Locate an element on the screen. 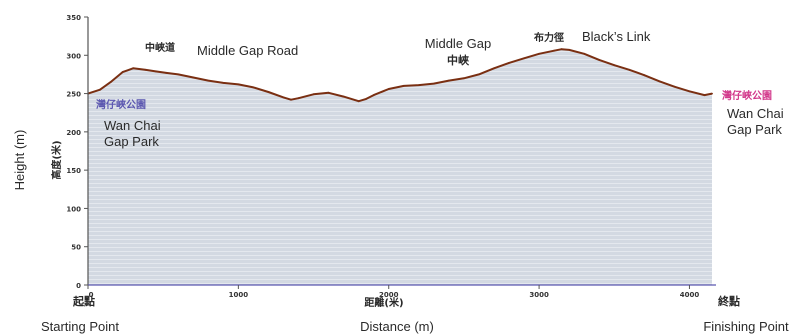 This screenshot has width=794, height=336. elevation-line is located at coordinates (400, 75).